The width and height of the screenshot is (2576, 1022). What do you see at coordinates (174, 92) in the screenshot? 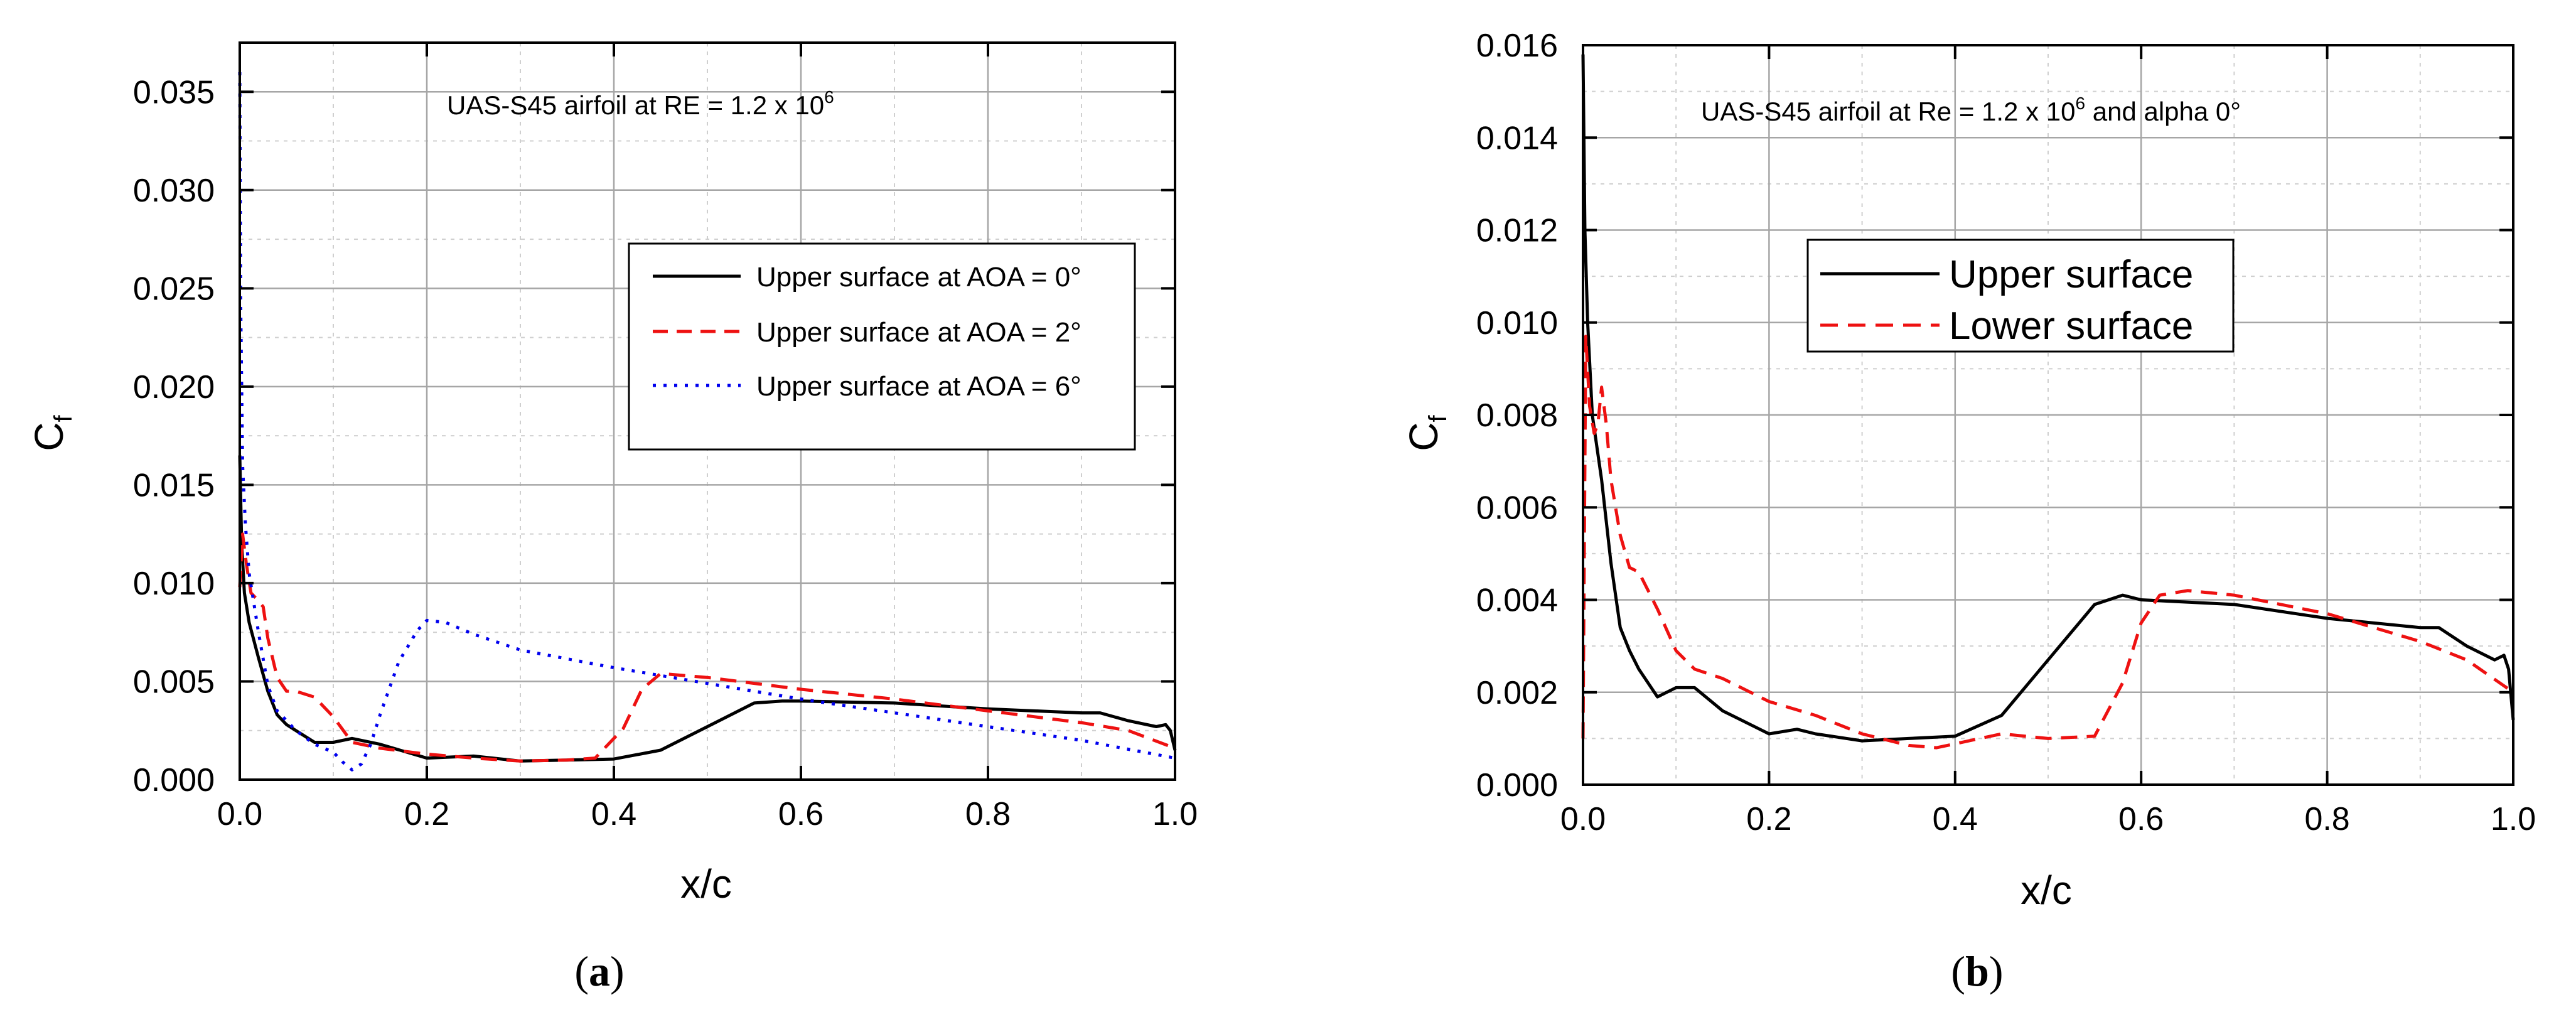
I see `y-tick-label-a-7: 0.035` at bounding box center [174, 92].